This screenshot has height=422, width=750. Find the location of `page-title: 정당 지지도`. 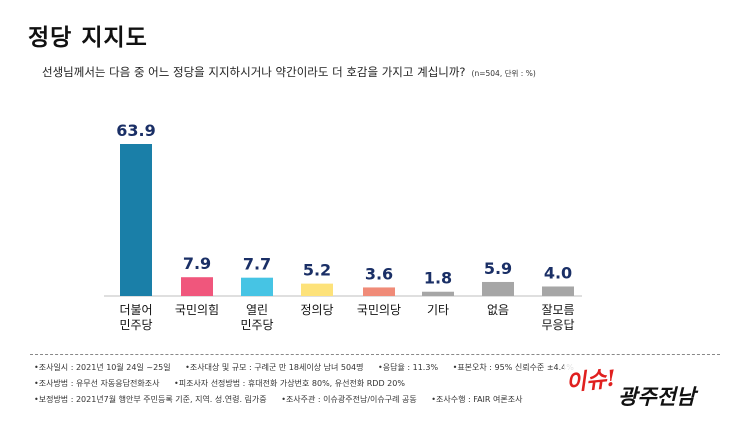

page-title: 정당 지지도 is located at coordinates (88, 38).